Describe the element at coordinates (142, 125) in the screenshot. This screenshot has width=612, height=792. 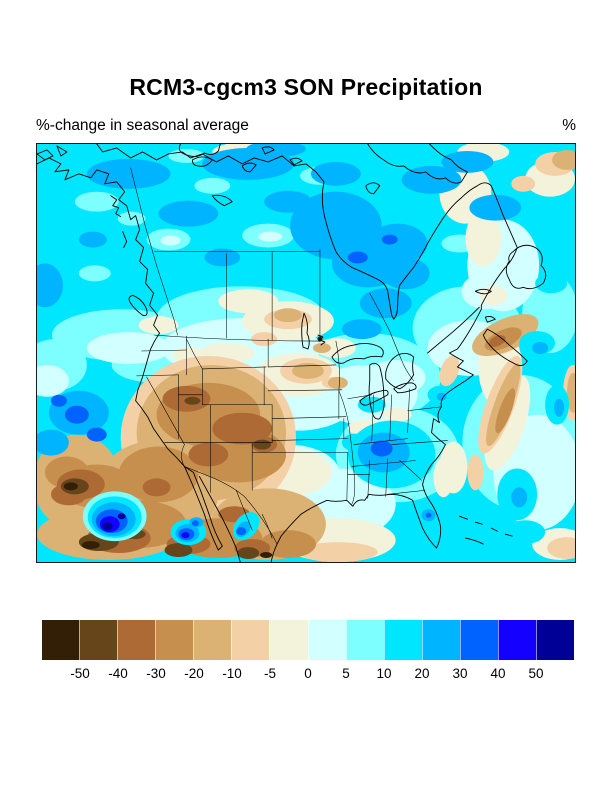
I see `figure-subtitle: %-change in seasonal average` at that location.